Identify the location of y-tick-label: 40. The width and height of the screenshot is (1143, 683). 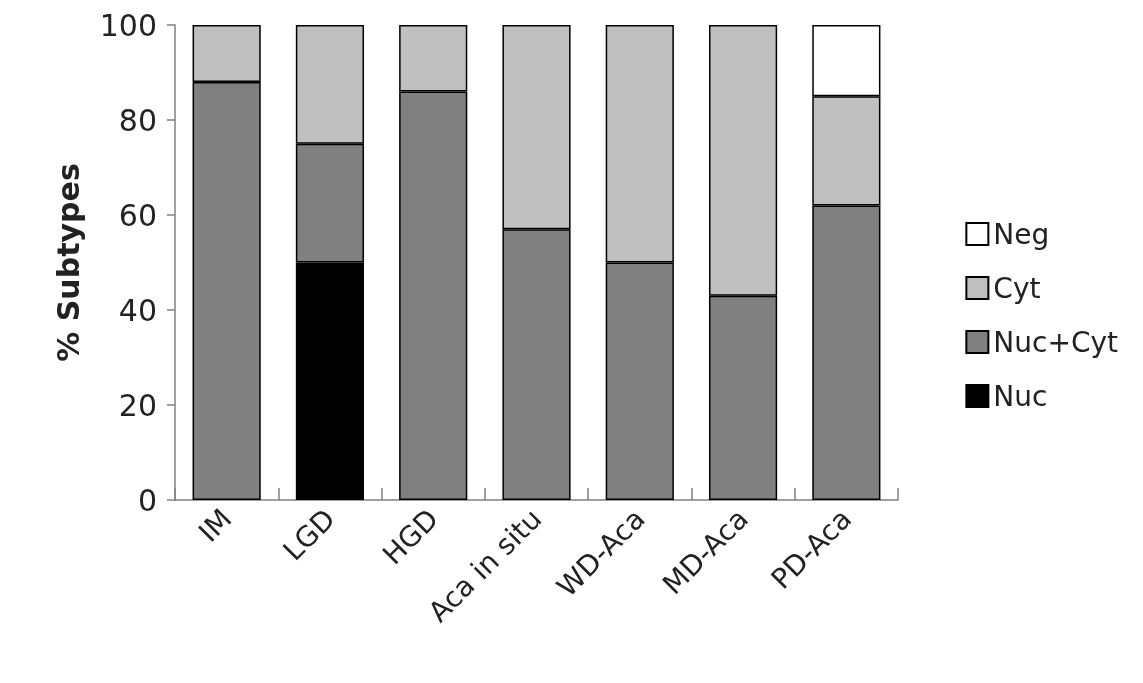
(137, 310).